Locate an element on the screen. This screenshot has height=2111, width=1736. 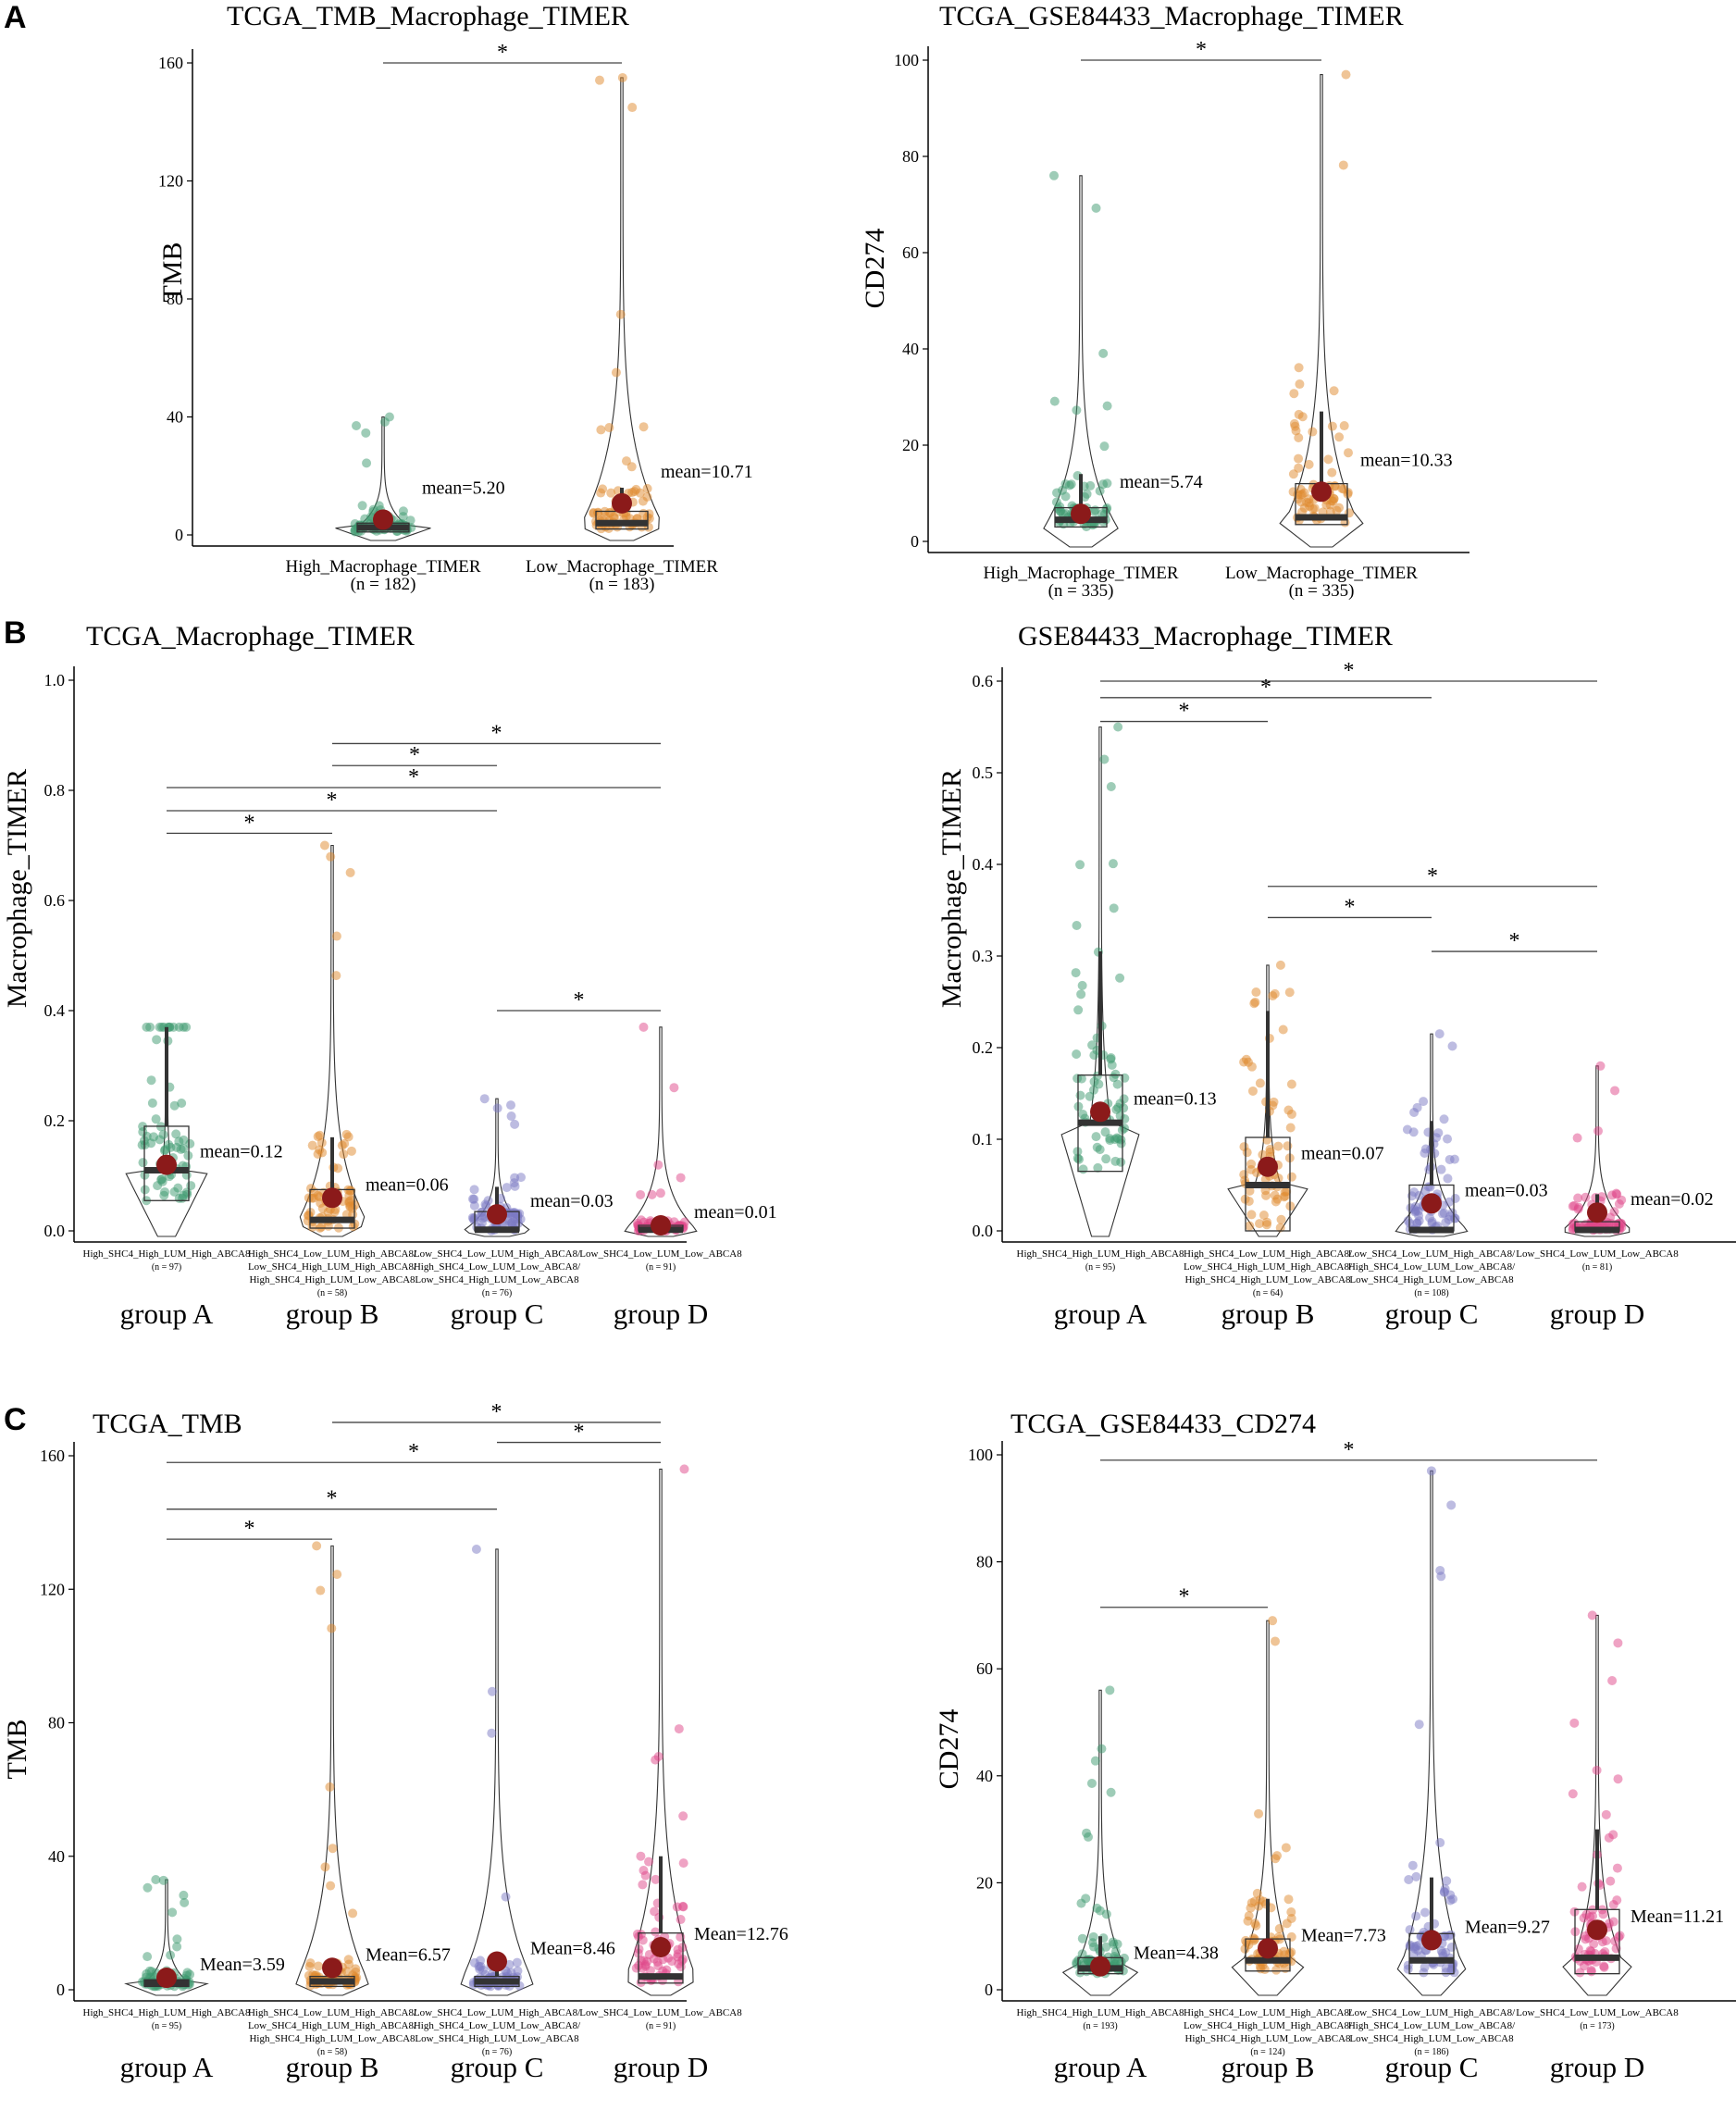
x-tick-count: (n = 58) is located at coordinates (332, 2052).